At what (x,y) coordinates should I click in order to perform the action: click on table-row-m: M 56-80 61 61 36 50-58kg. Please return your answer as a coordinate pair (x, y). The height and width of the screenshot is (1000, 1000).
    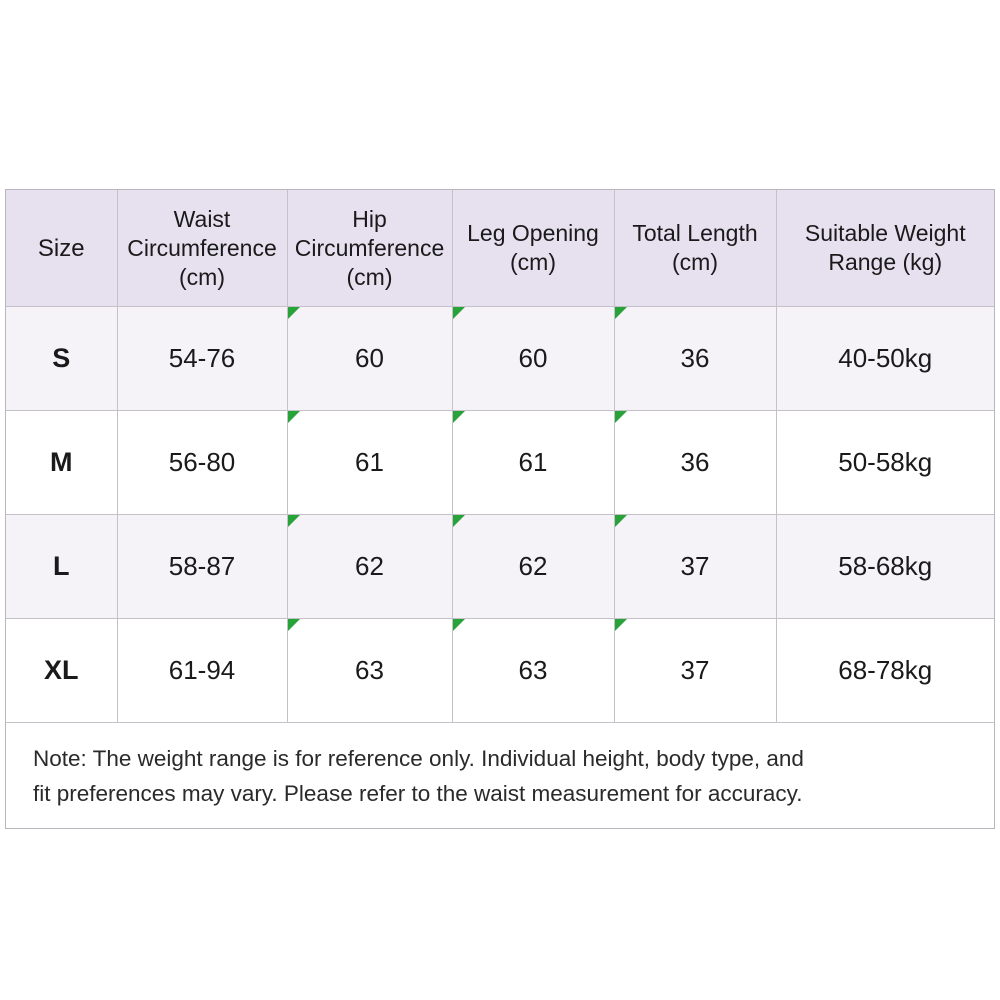
    Looking at the image, I should click on (500, 462).